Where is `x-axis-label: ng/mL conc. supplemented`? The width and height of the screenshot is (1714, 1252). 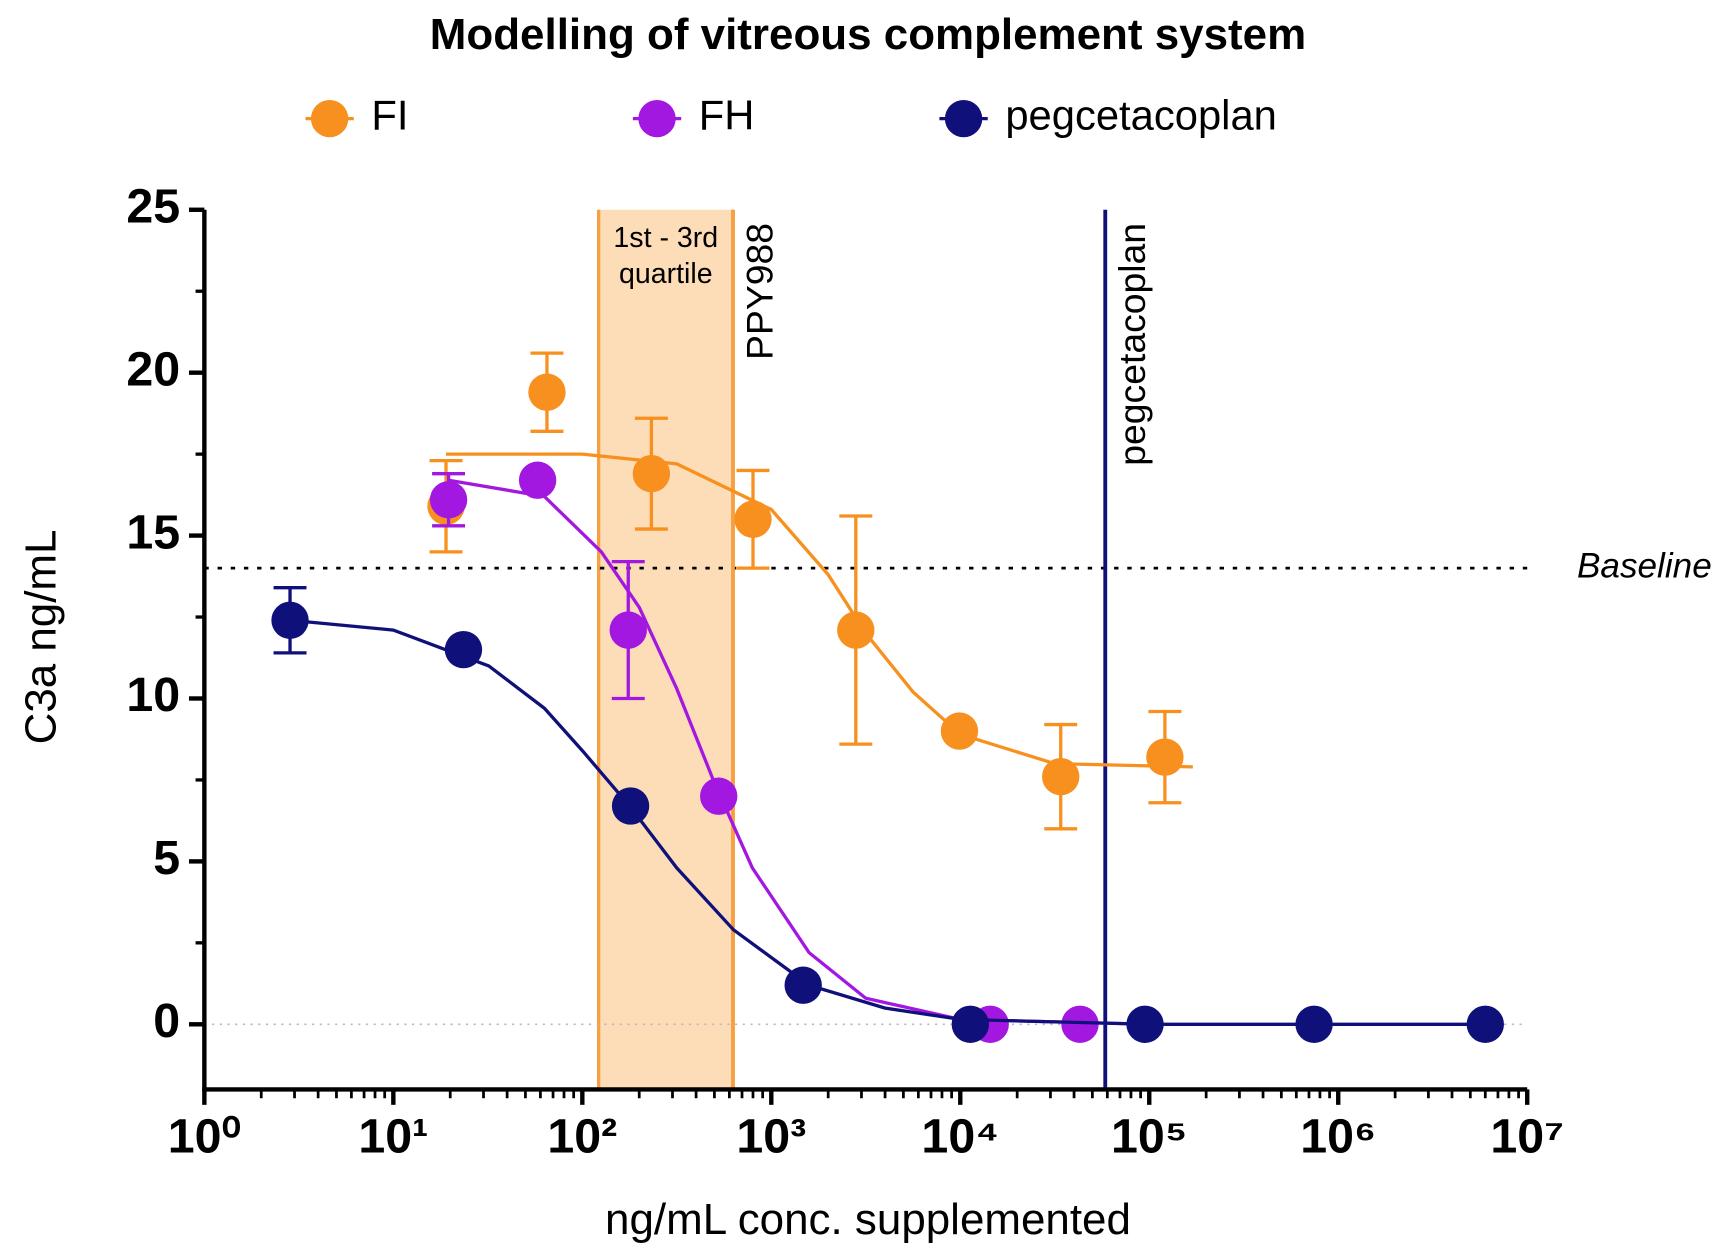
x-axis-label: ng/mL conc. supplemented is located at coordinates (868, 1219).